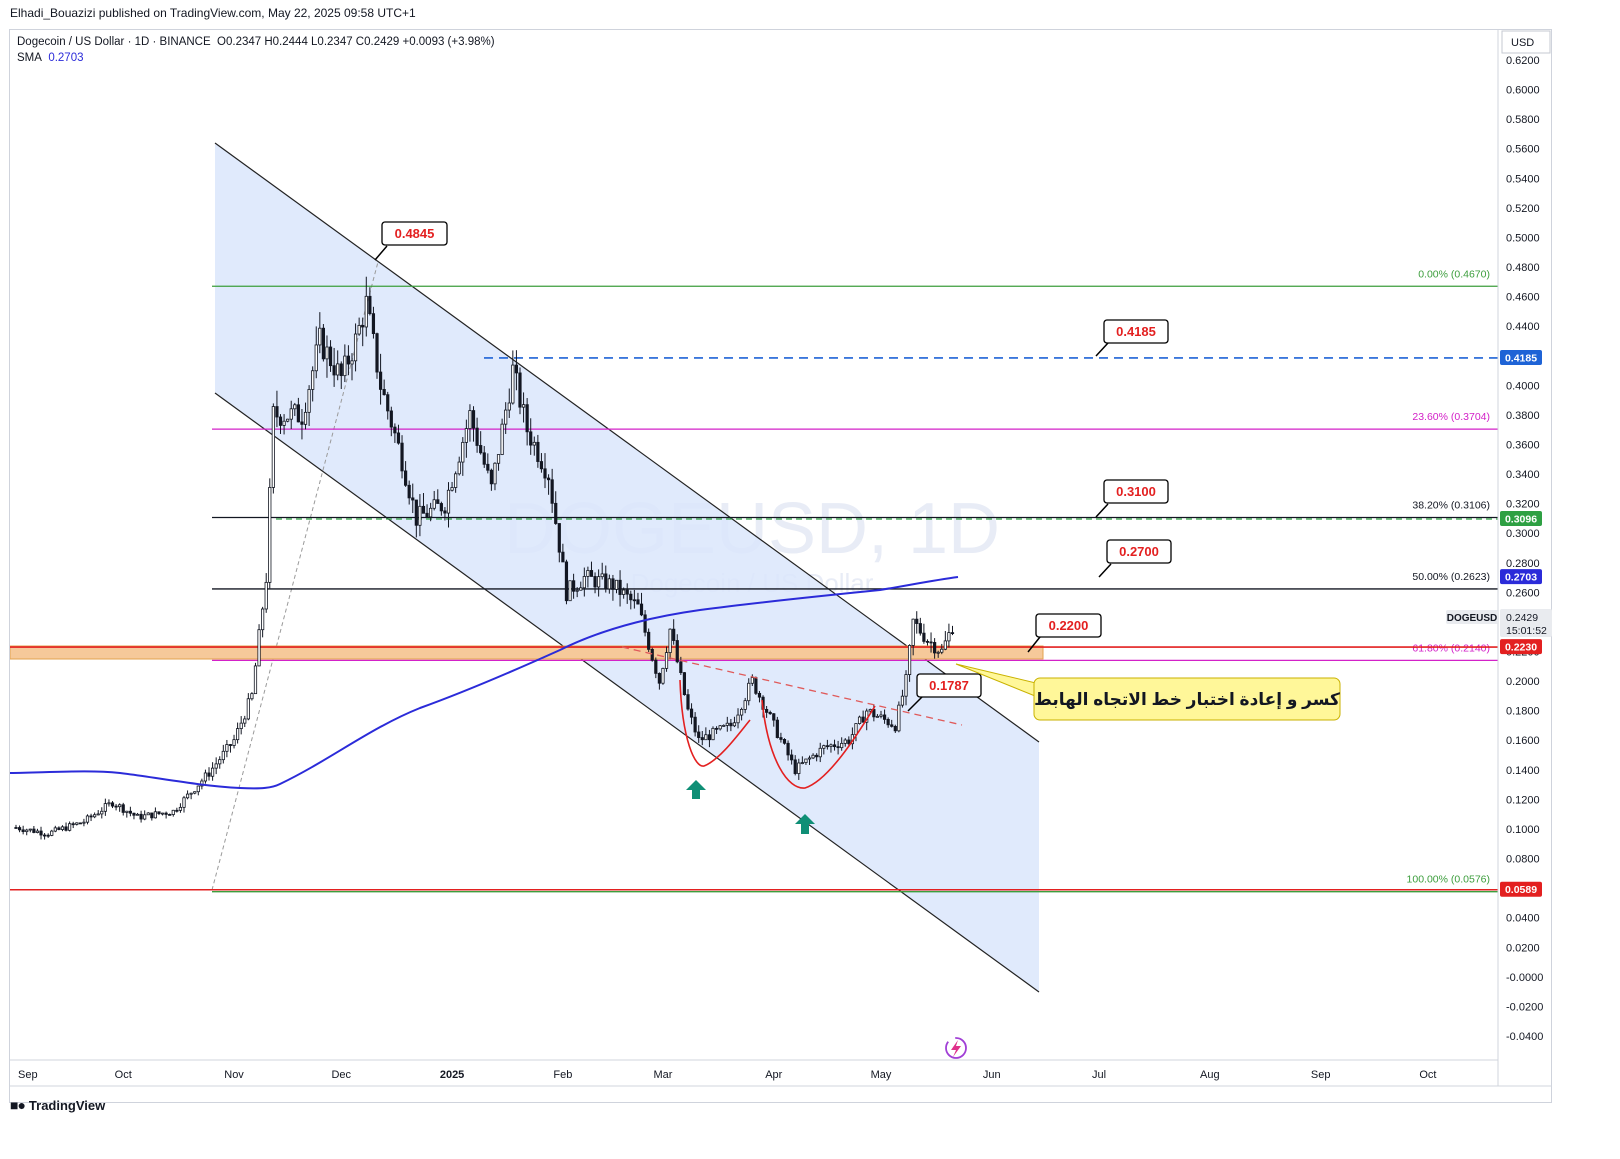 Image resolution: width=1620 pixels, height=1159 pixels. What do you see at coordinates (956, 1048) in the screenshot?
I see `lightning-icon` at bounding box center [956, 1048].